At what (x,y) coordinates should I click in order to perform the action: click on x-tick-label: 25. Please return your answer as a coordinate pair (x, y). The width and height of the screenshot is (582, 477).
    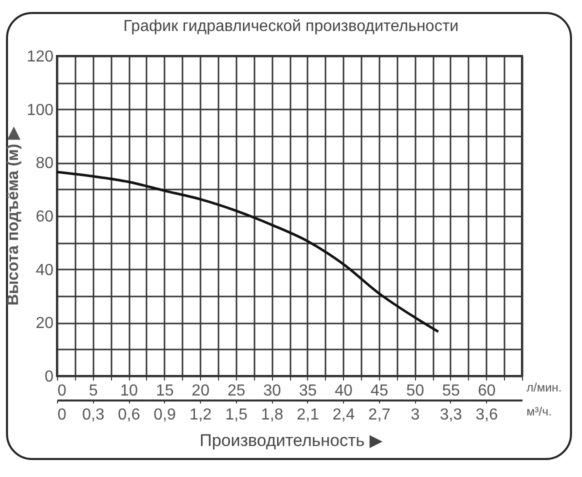
    Looking at the image, I should click on (236, 391).